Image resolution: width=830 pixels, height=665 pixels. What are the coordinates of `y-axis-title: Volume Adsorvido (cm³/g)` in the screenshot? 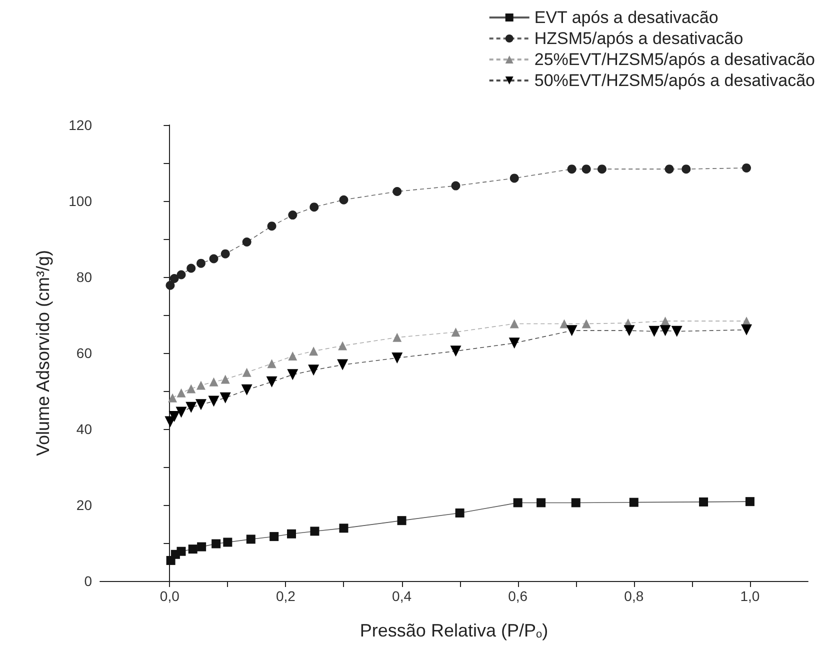 It's located at (43, 353).